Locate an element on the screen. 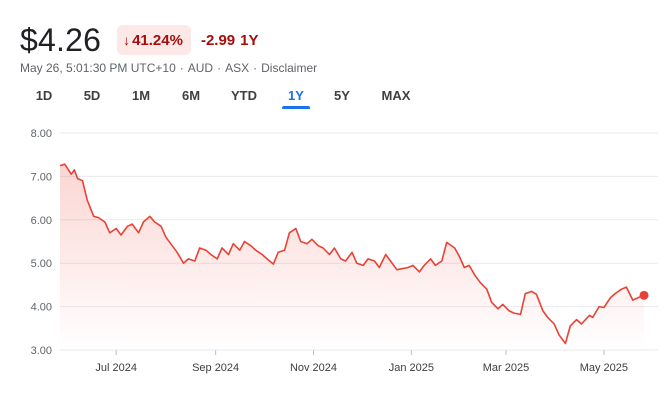 The image size is (672, 400). absolute-change: -2.99 1Y is located at coordinates (230, 40).